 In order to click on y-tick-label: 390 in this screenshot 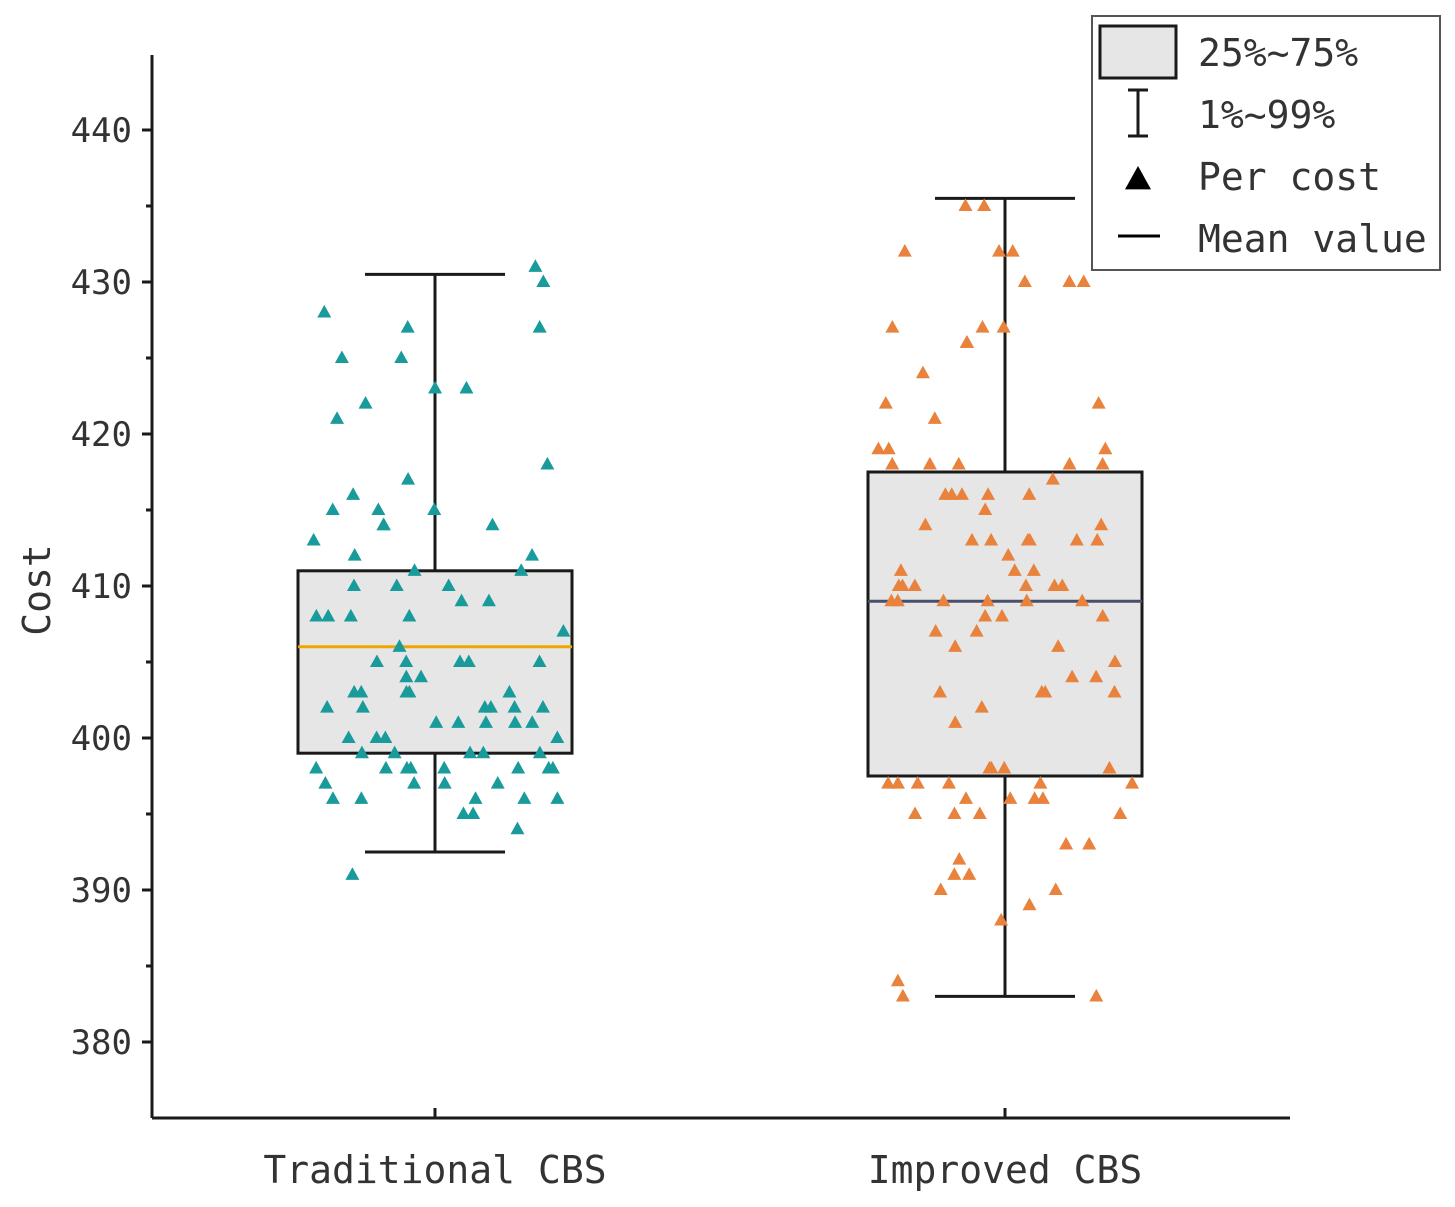, I will do `click(101, 891)`.